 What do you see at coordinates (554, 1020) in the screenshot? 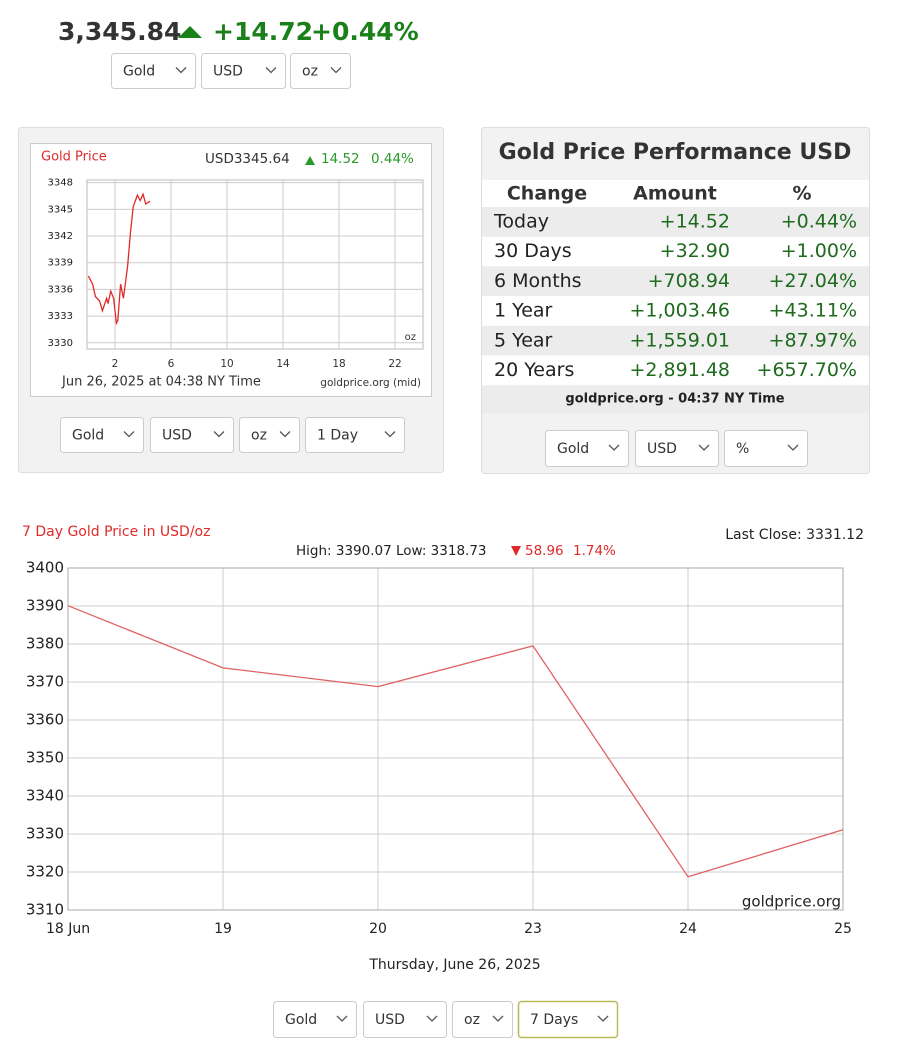
I see `dropdown-label: 7 Days` at bounding box center [554, 1020].